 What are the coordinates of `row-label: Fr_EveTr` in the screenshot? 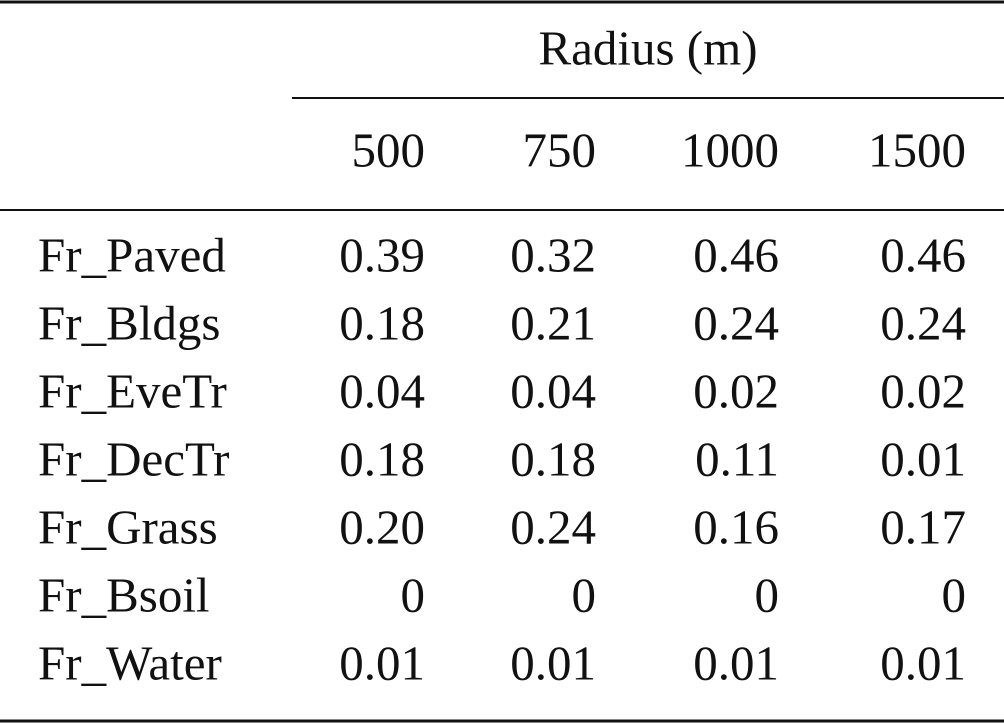 It's located at (132, 390).